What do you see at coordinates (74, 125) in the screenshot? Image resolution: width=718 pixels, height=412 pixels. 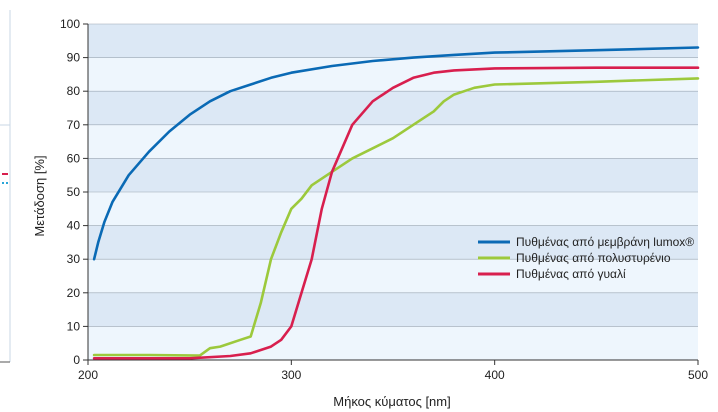 I see `y-tick-label: 70` at bounding box center [74, 125].